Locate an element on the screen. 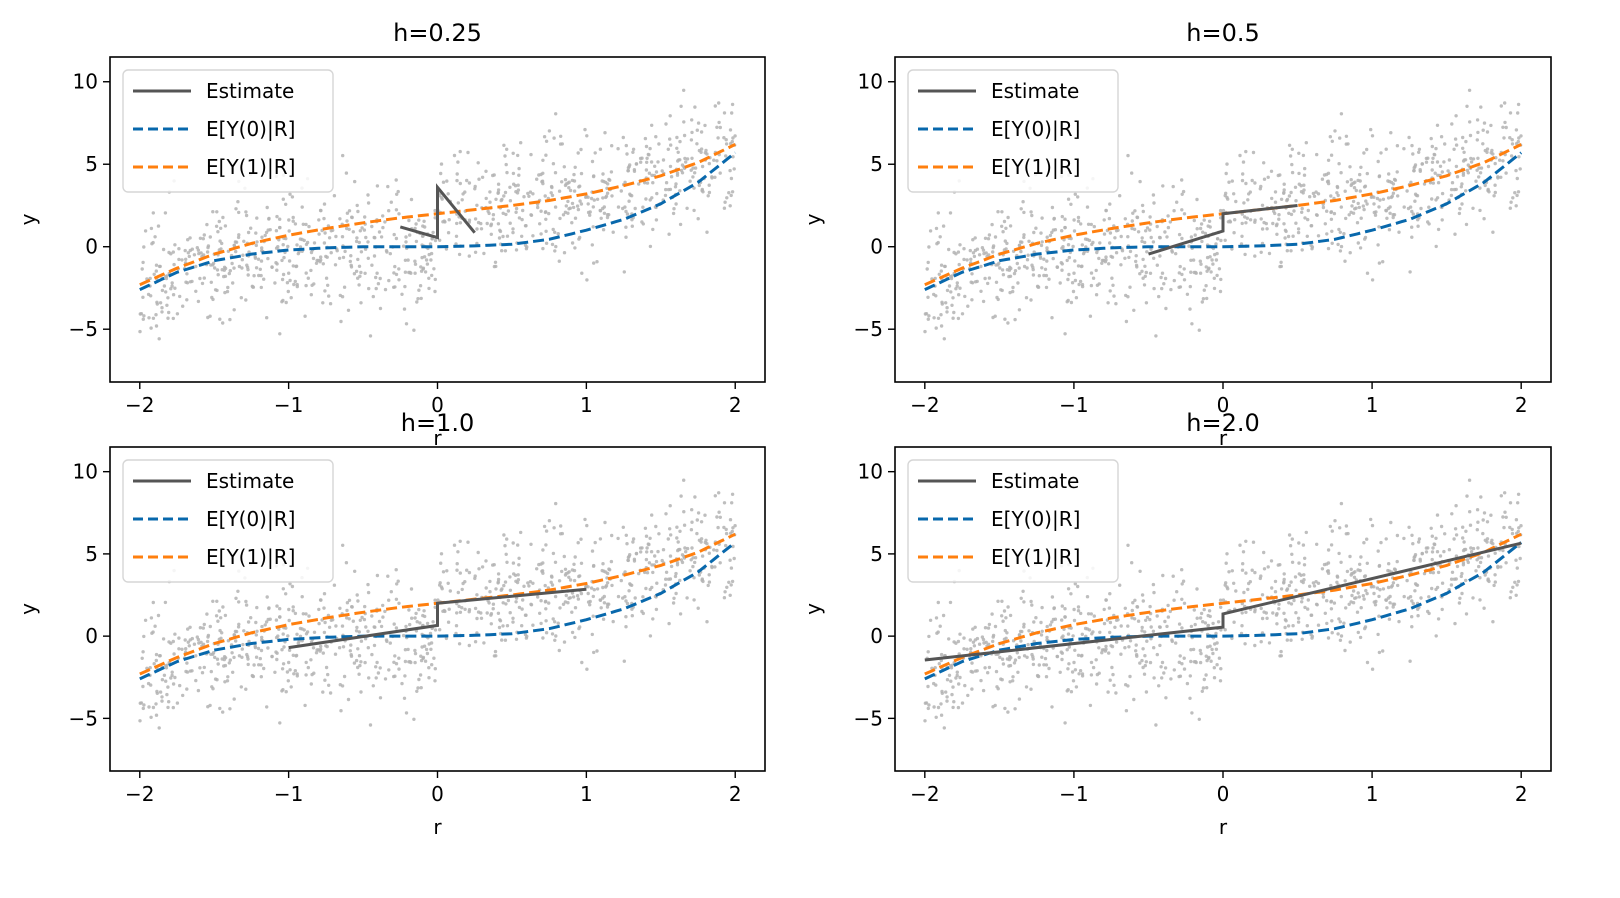  panel-title: h=0.25 is located at coordinates (437, 33).